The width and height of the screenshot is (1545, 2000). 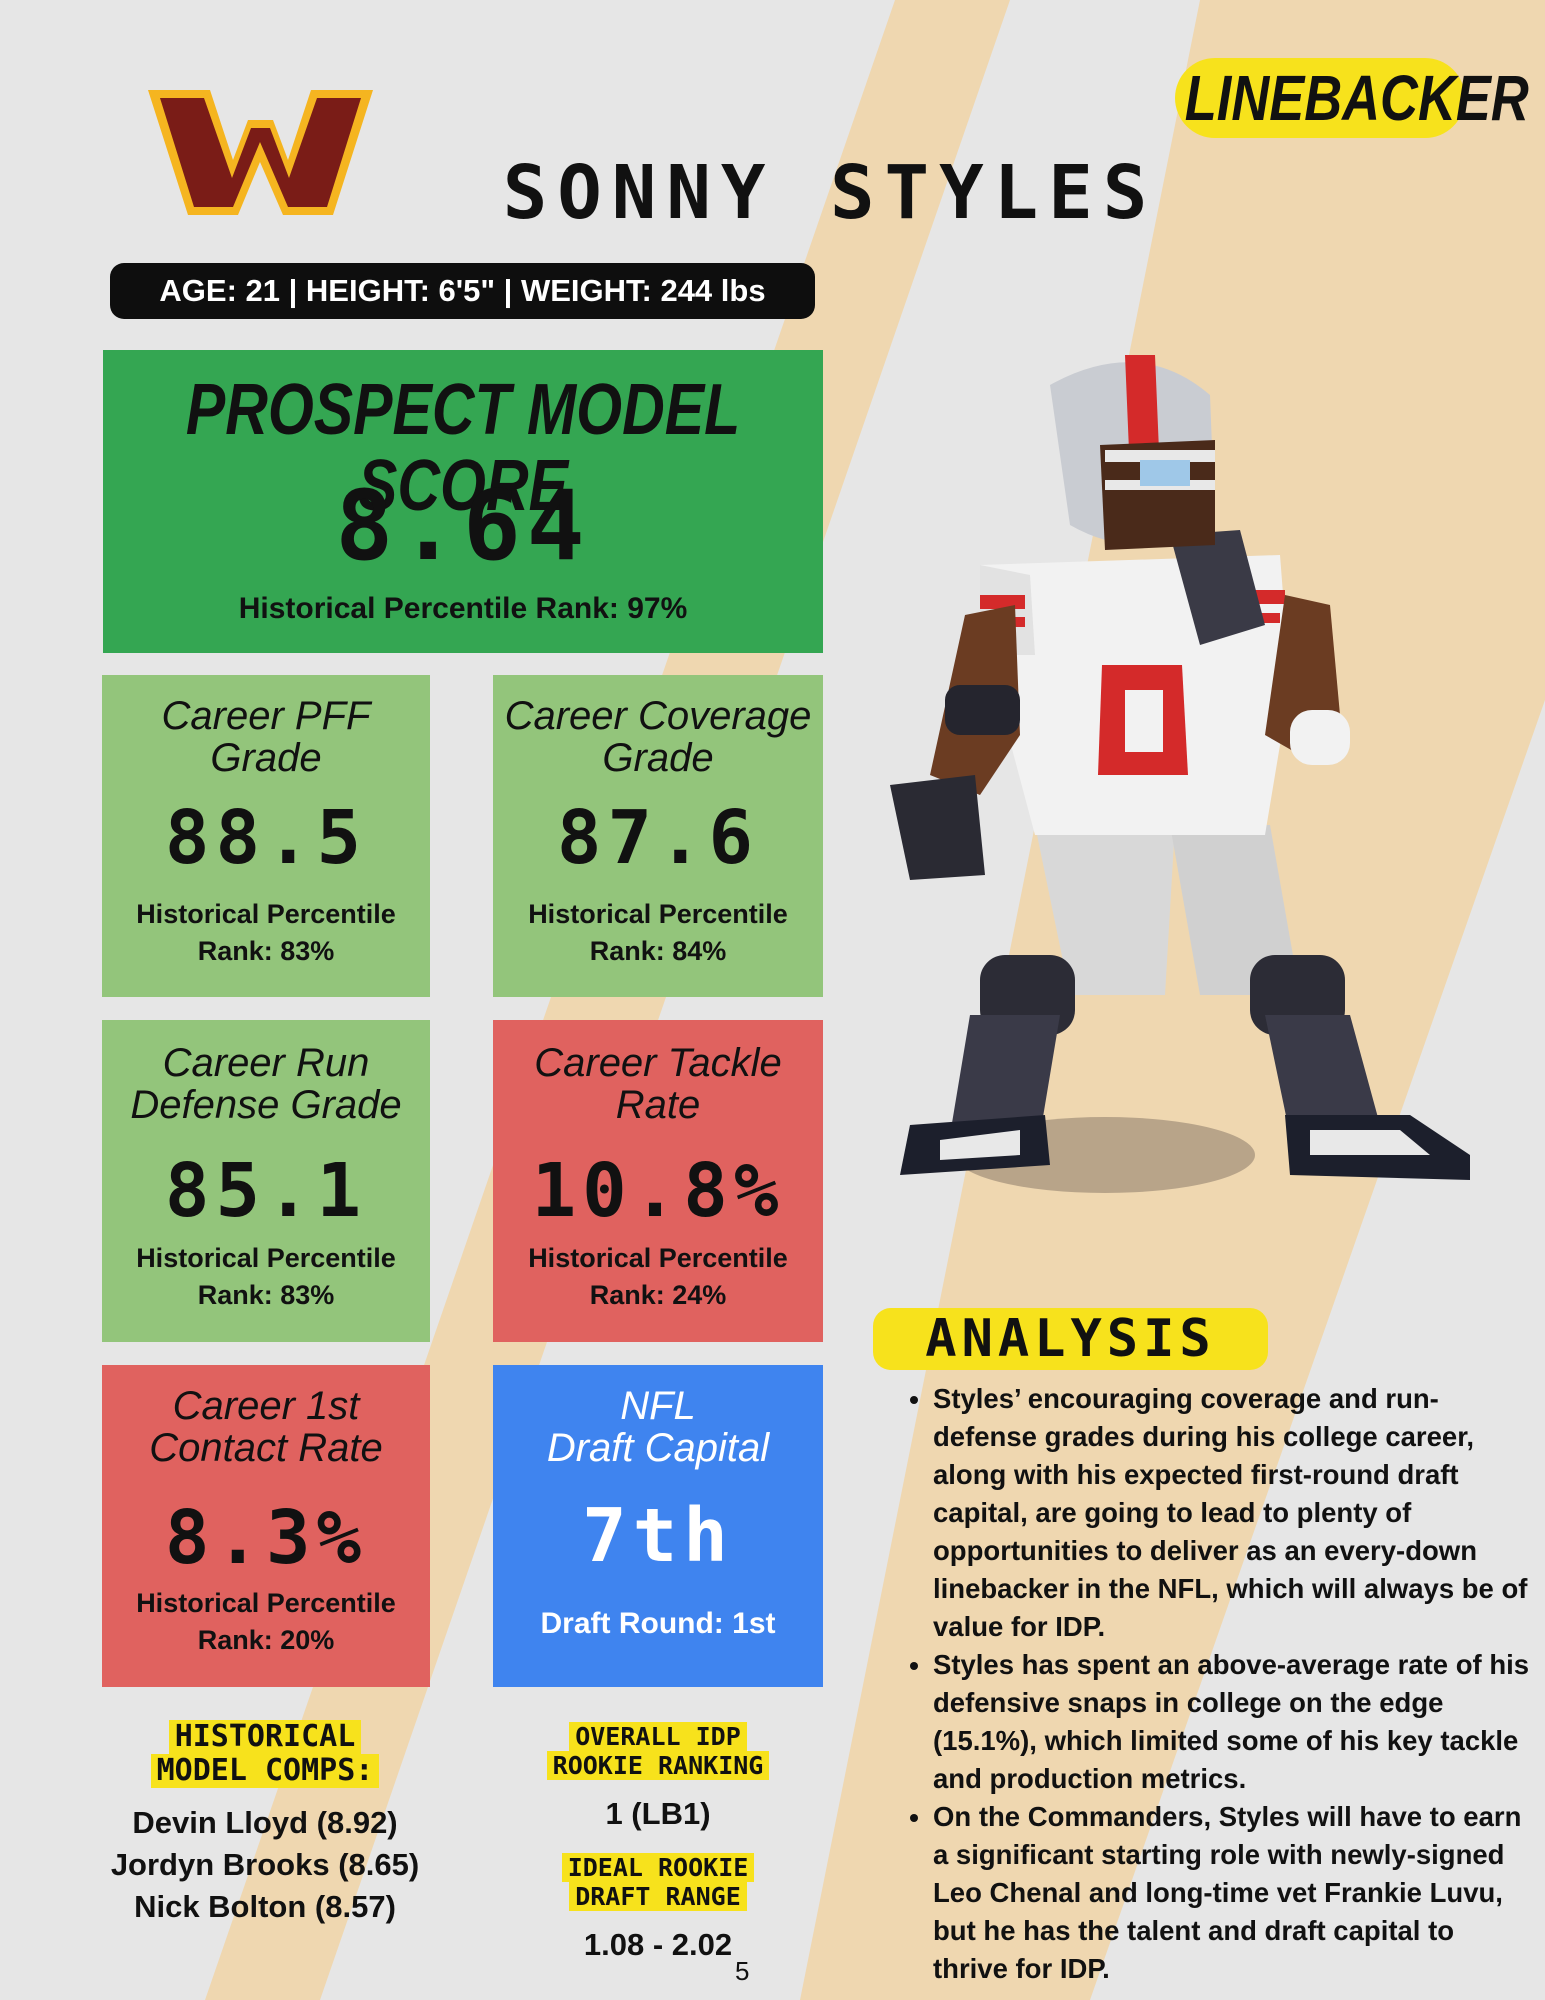 I want to click on position-badge, so click(x=1320, y=98).